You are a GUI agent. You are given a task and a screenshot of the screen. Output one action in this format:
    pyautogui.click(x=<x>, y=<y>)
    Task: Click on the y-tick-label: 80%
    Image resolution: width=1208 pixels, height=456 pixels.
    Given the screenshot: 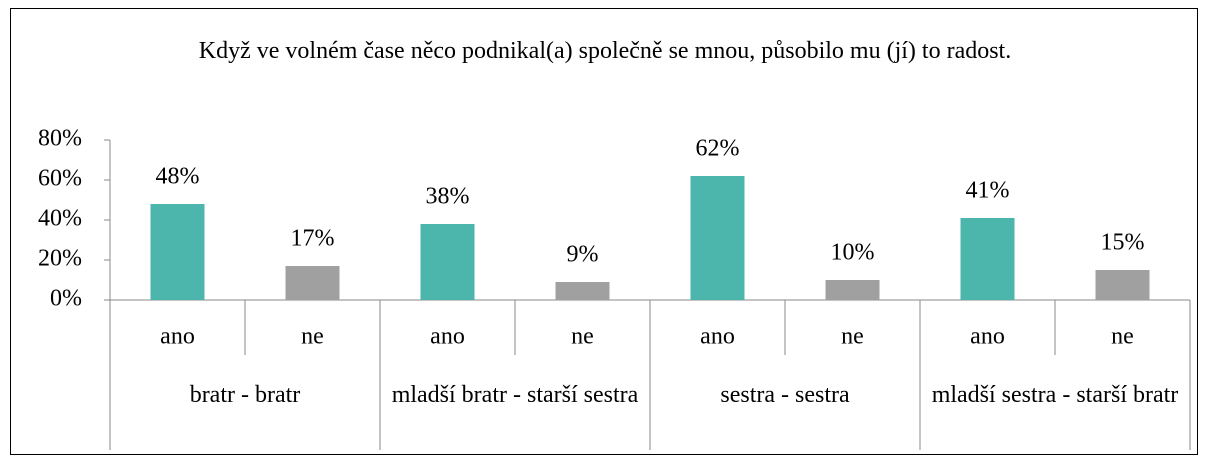 What is the action you would take?
    pyautogui.click(x=60, y=139)
    